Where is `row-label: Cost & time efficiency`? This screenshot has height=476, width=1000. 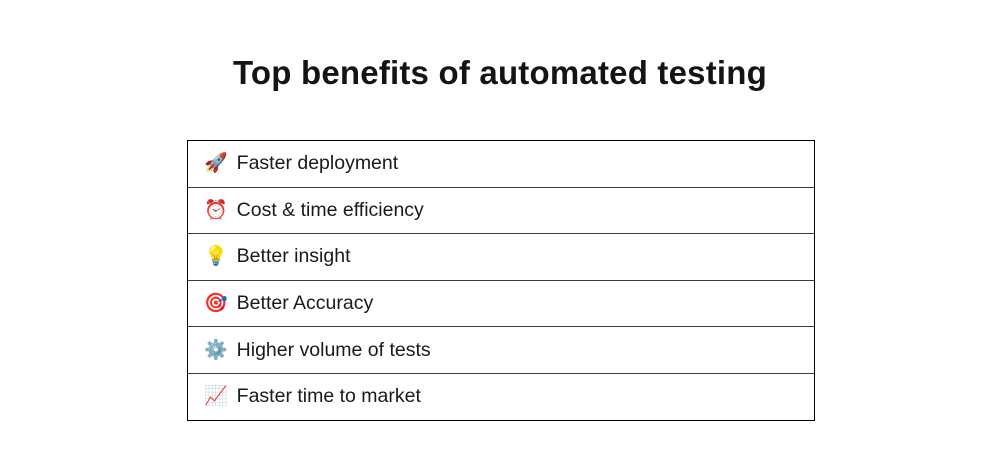 row-label: Cost & time efficiency is located at coordinates (330, 209).